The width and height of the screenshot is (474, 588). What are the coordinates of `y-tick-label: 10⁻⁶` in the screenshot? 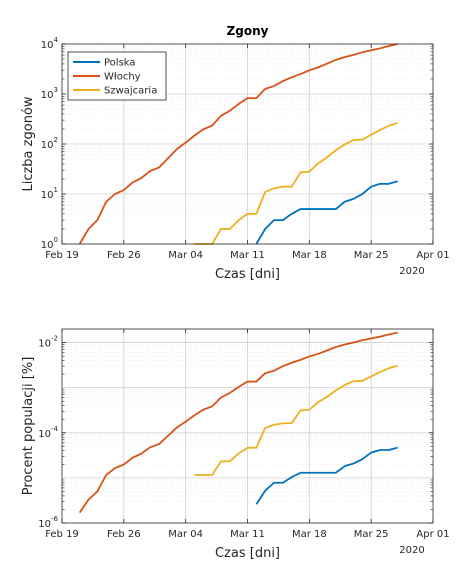 It's located at (48, 522).